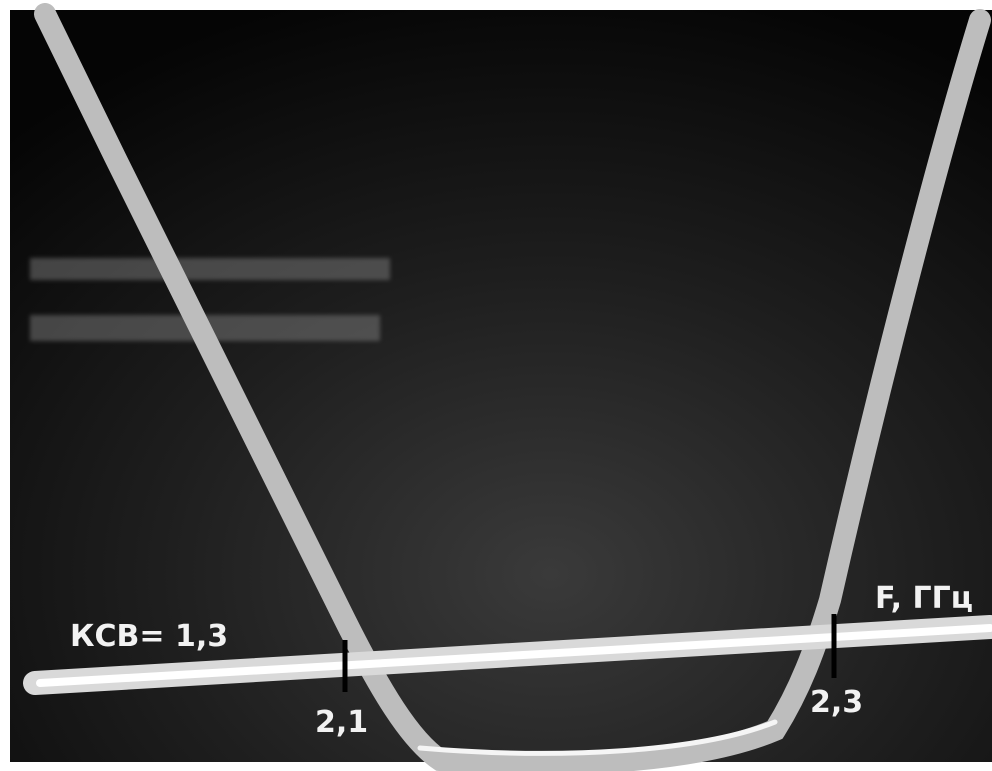 This screenshot has width=992, height=771. I want to click on curve-highlight, so click(597, 737).